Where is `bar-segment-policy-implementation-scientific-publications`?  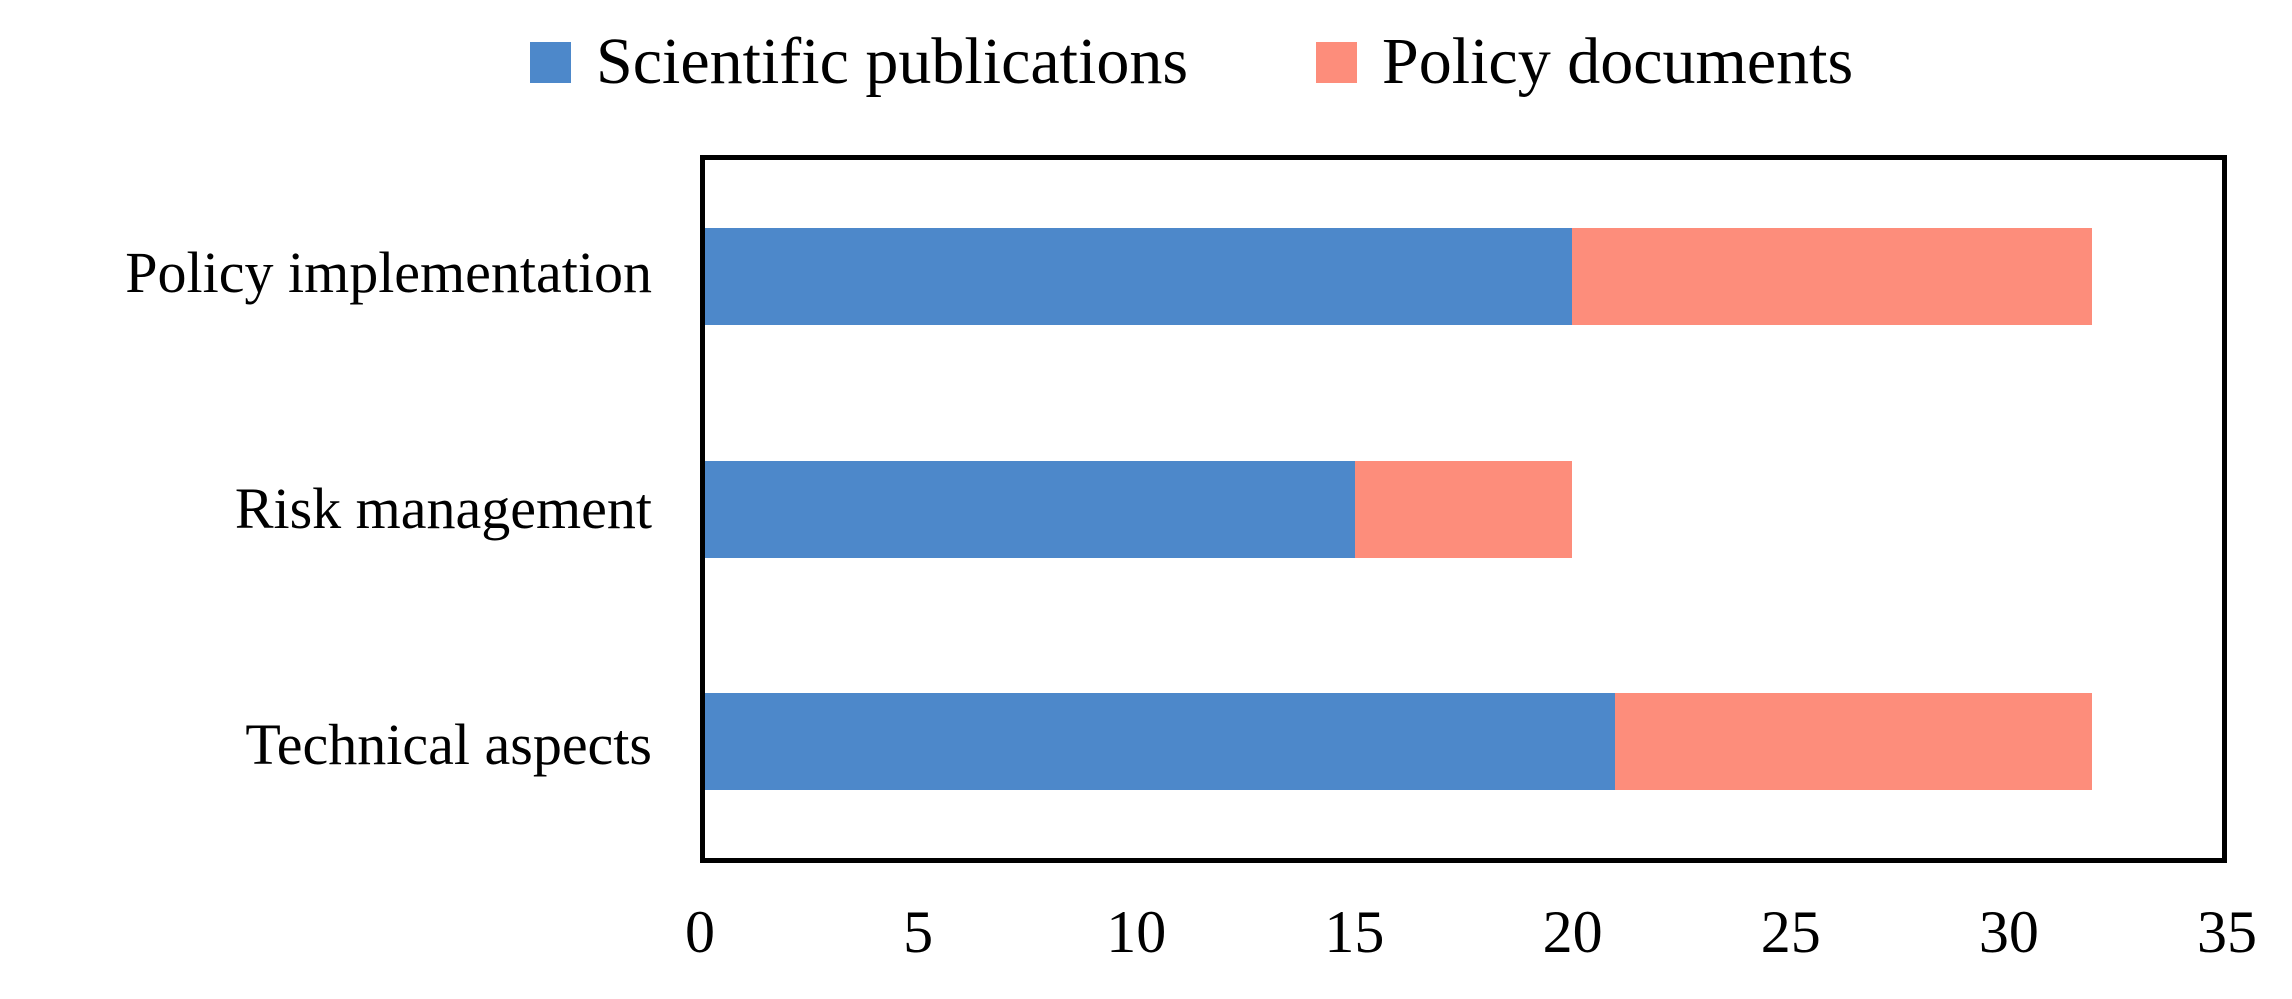 bar-segment-policy-implementation-scientific-publications is located at coordinates (1138, 276).